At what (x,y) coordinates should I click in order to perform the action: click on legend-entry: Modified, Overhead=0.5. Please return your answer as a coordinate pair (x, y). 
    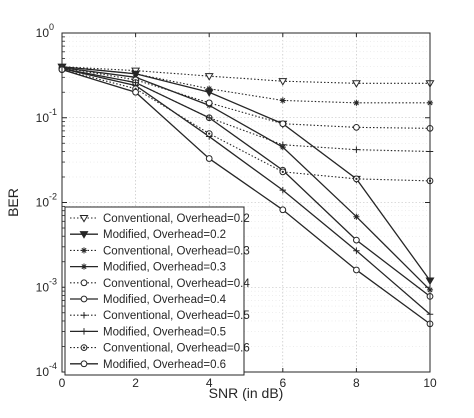
    Looking at the image, I should click on (148, 332).